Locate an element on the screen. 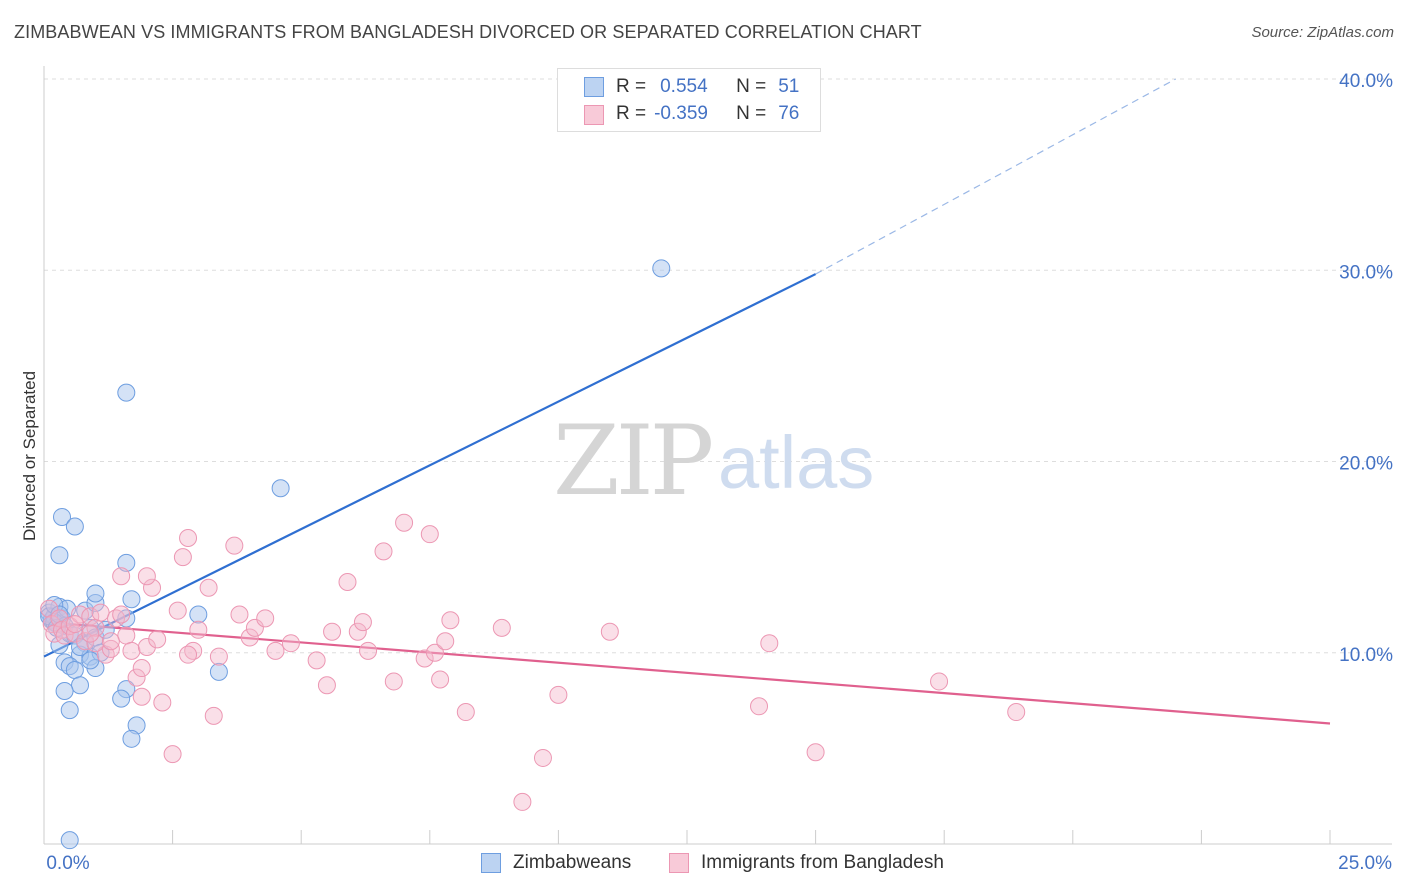  trend-line-bangladesh is located at coordinates (687, 673).